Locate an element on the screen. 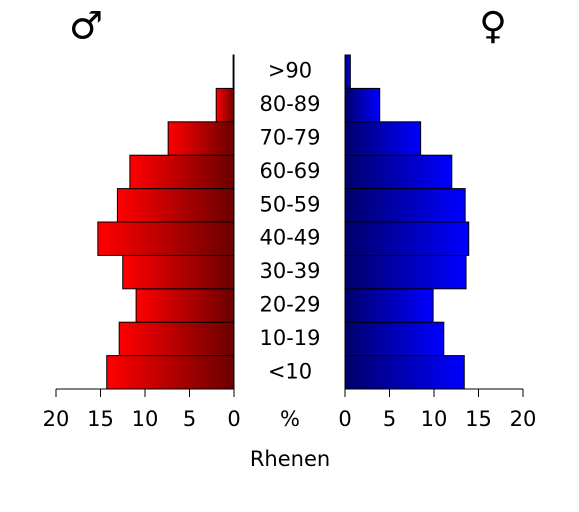  category-label: 50-59 is located at coordinates (289, 204).